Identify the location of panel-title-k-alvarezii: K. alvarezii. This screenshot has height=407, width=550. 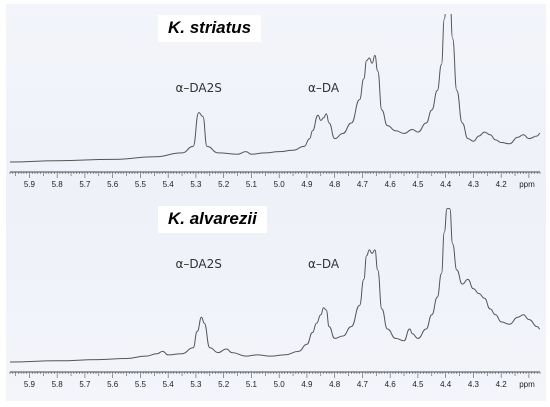
(212, 219).